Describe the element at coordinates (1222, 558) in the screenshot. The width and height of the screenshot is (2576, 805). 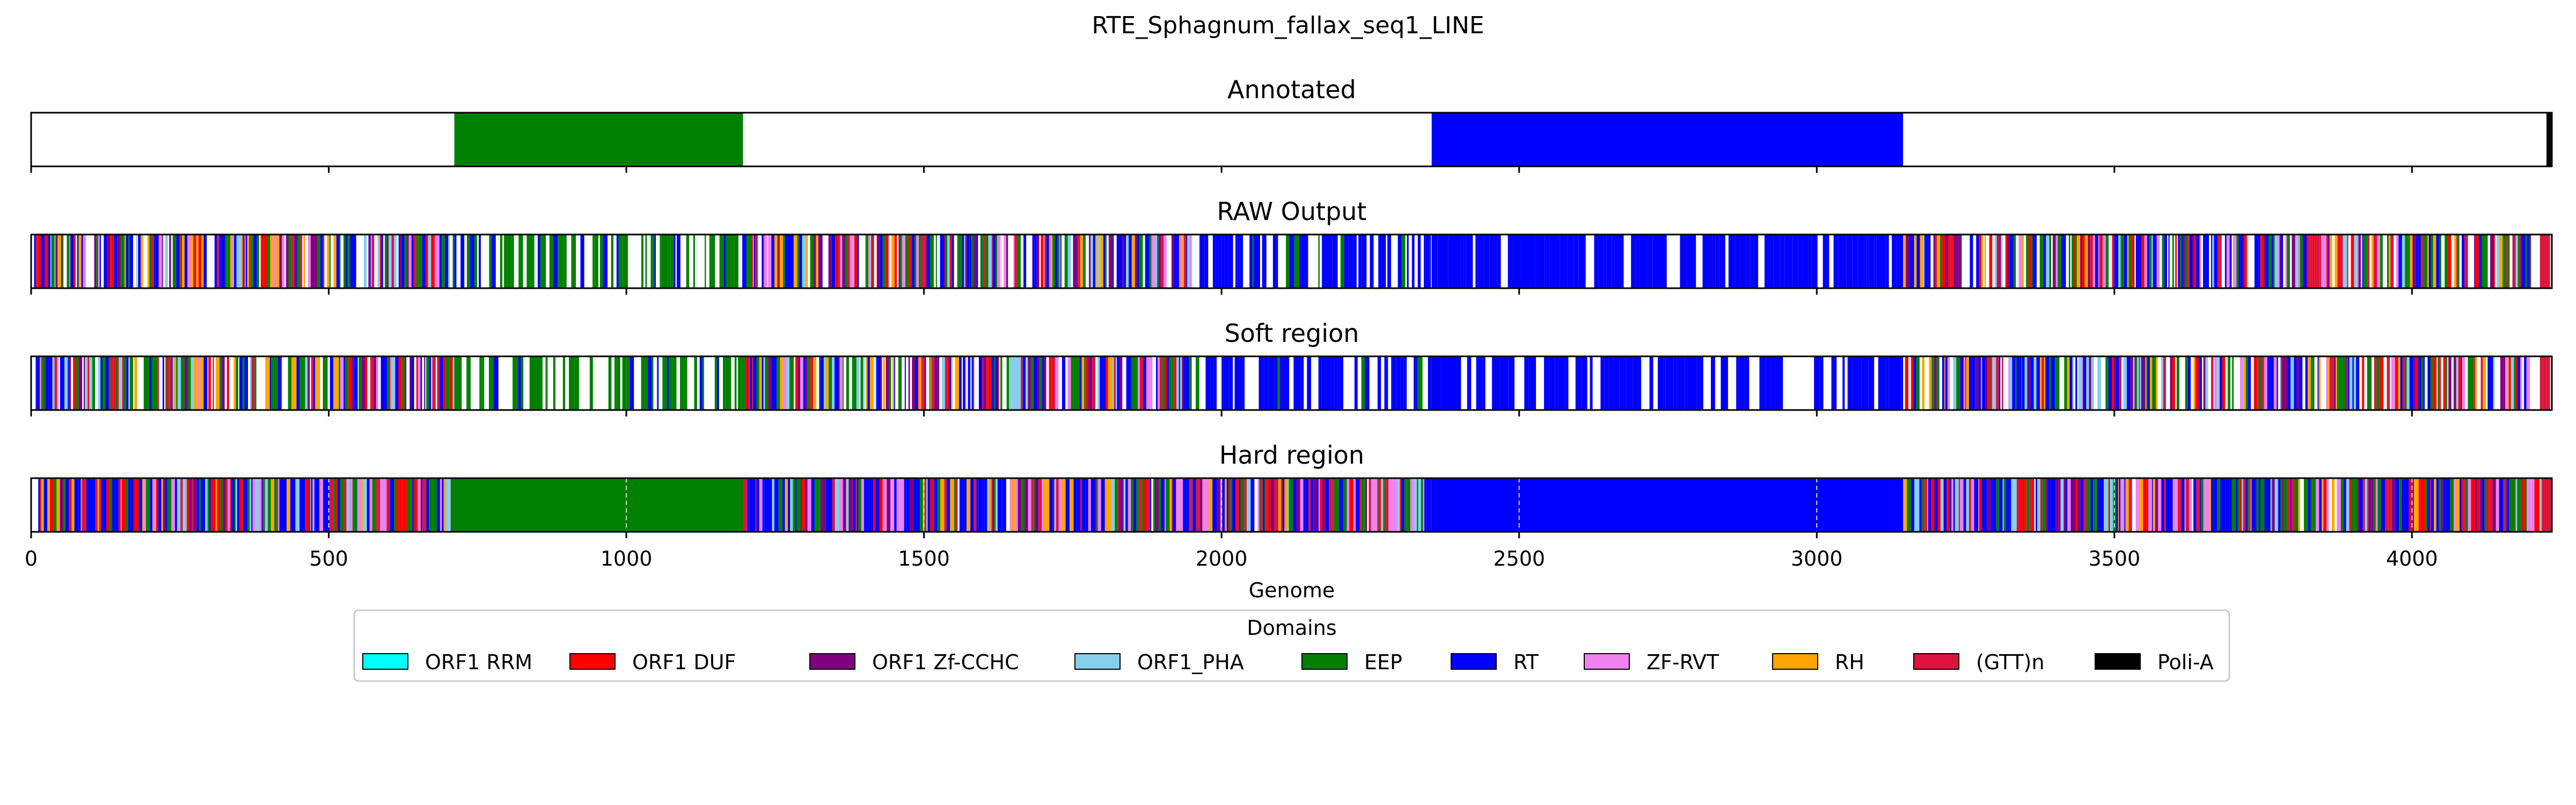
I see `x-tick-label: 2000` at that location.